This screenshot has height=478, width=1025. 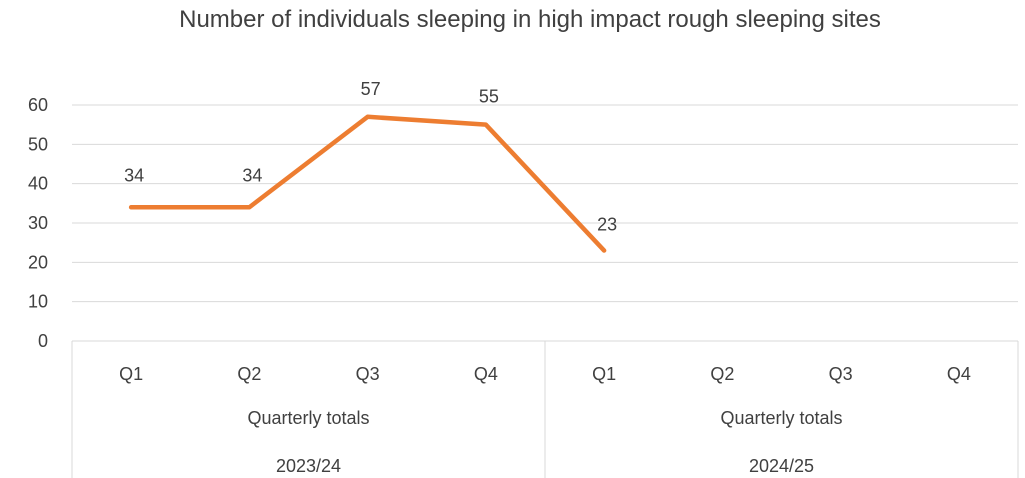 What do you see at coordinates (38, 302) in the screenshot?
I see `y-tick-label: 10` at bounding box center [38, 302].